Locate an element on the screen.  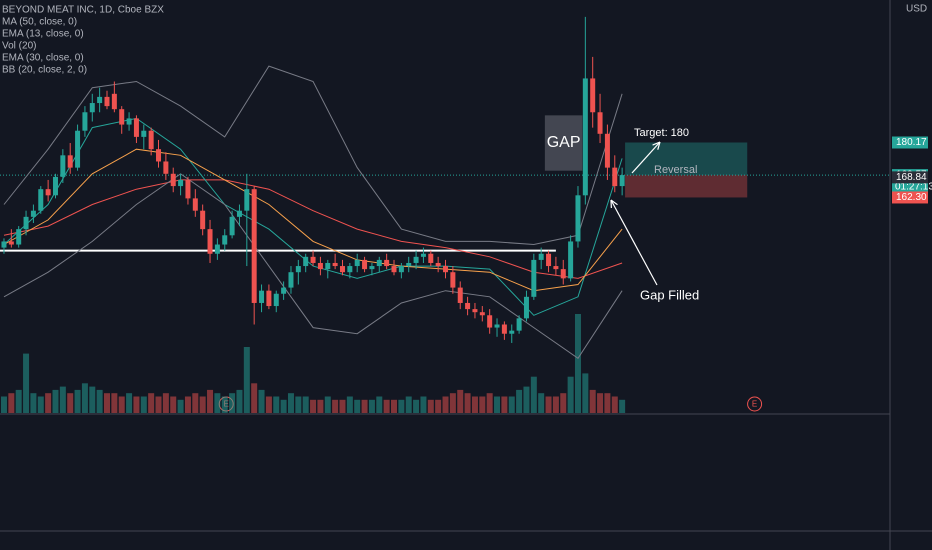
price-label: 168.84 is located at coordinates (911, 177).